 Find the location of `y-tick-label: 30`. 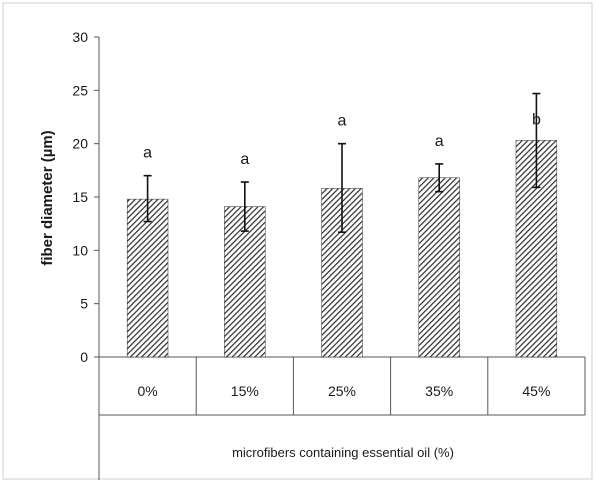

y-tick-label: 30 is located at coordinates (80, 37).